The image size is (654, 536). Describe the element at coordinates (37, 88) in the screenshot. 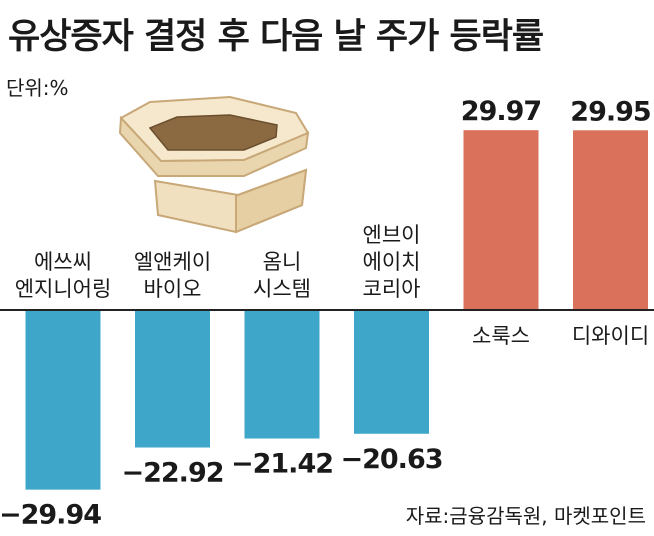

I see `unit-label: 단위:%` at that location.